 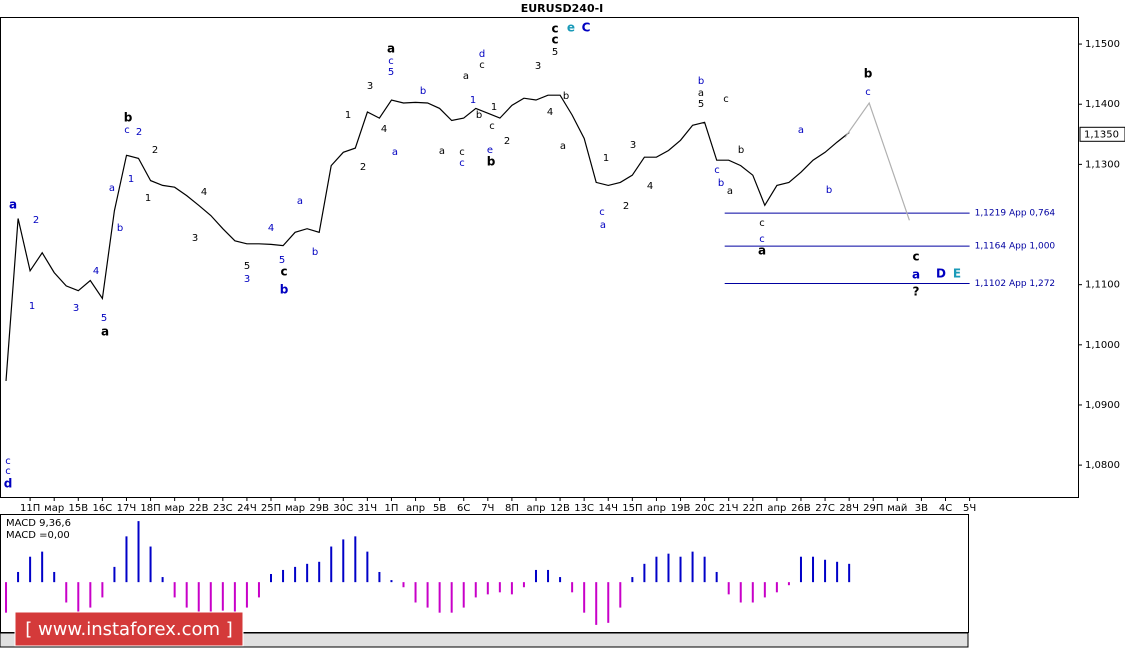 What do you see at coordinates (921, 508) in the screenshot?
I see `x-tick-label: 3В` at bounding box center [921, 508].